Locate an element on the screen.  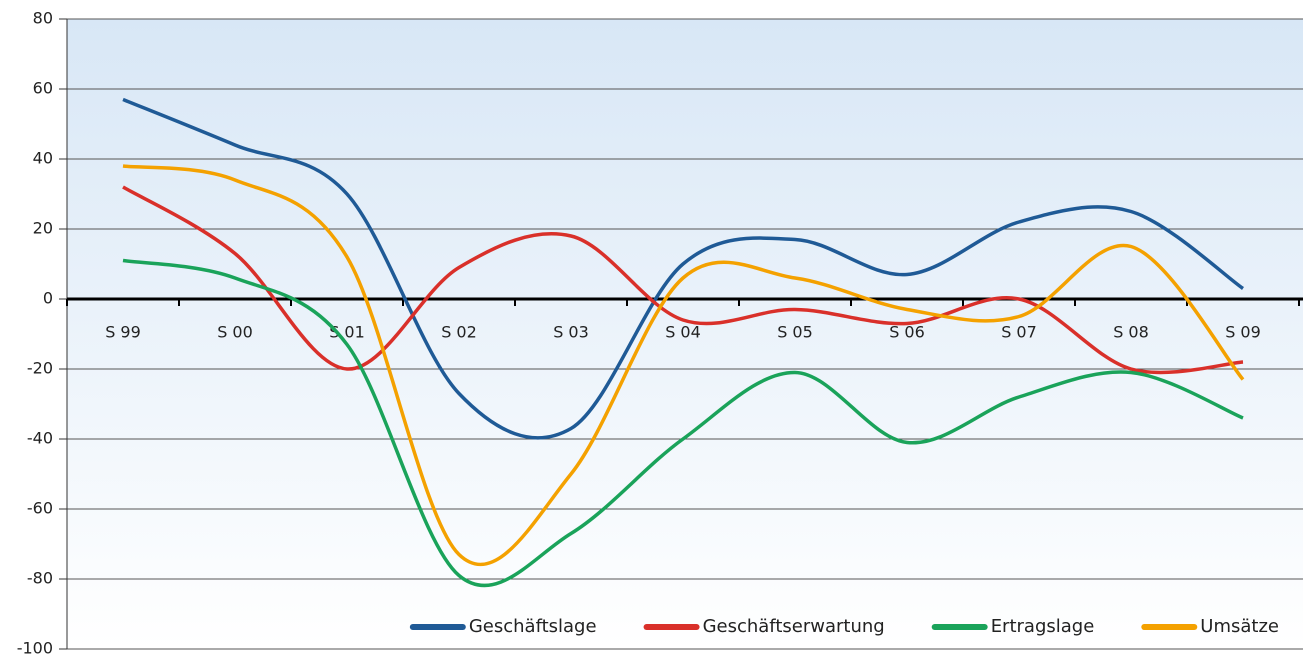
y-tick-label: -40 is located at coordinates (40, 438).